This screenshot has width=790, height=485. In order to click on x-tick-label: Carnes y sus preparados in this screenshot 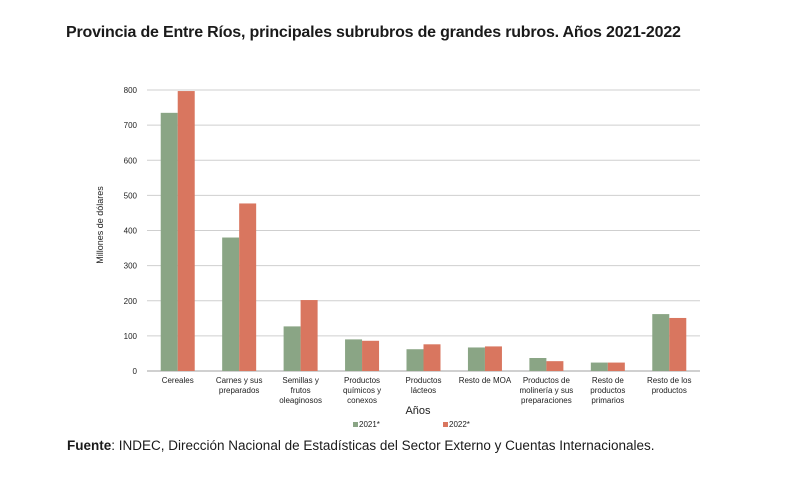, I will do `click(239, 385)`.